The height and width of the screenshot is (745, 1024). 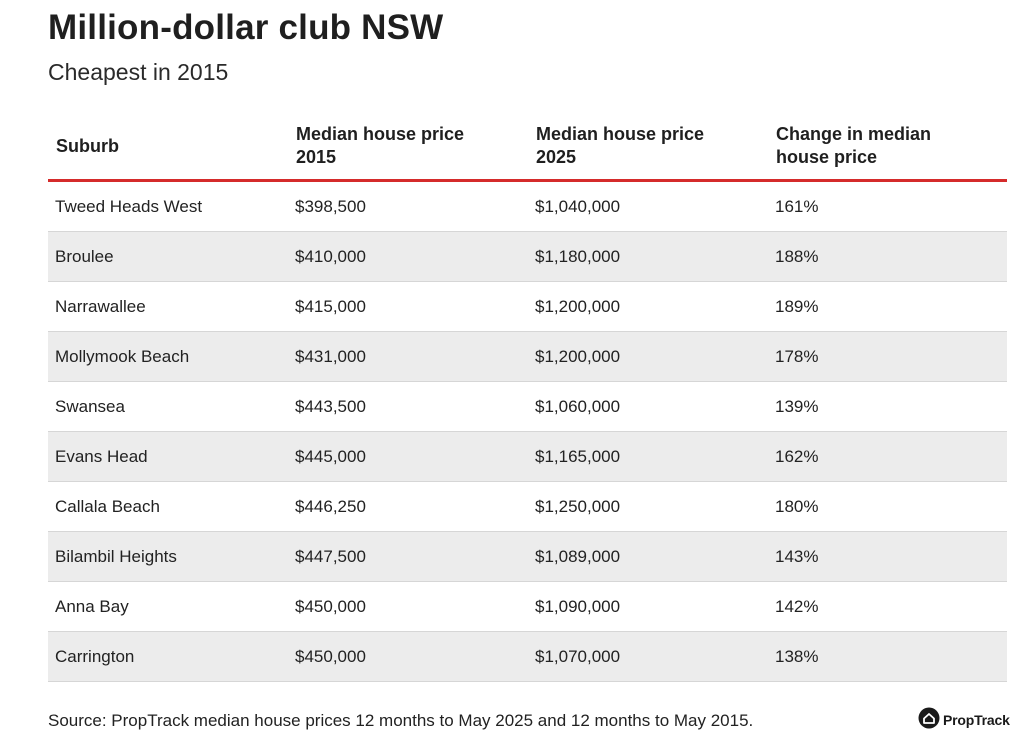 I want to click on table-row: Carrington $450,000 $1,070,000 138%, so click(x=527, y=656).